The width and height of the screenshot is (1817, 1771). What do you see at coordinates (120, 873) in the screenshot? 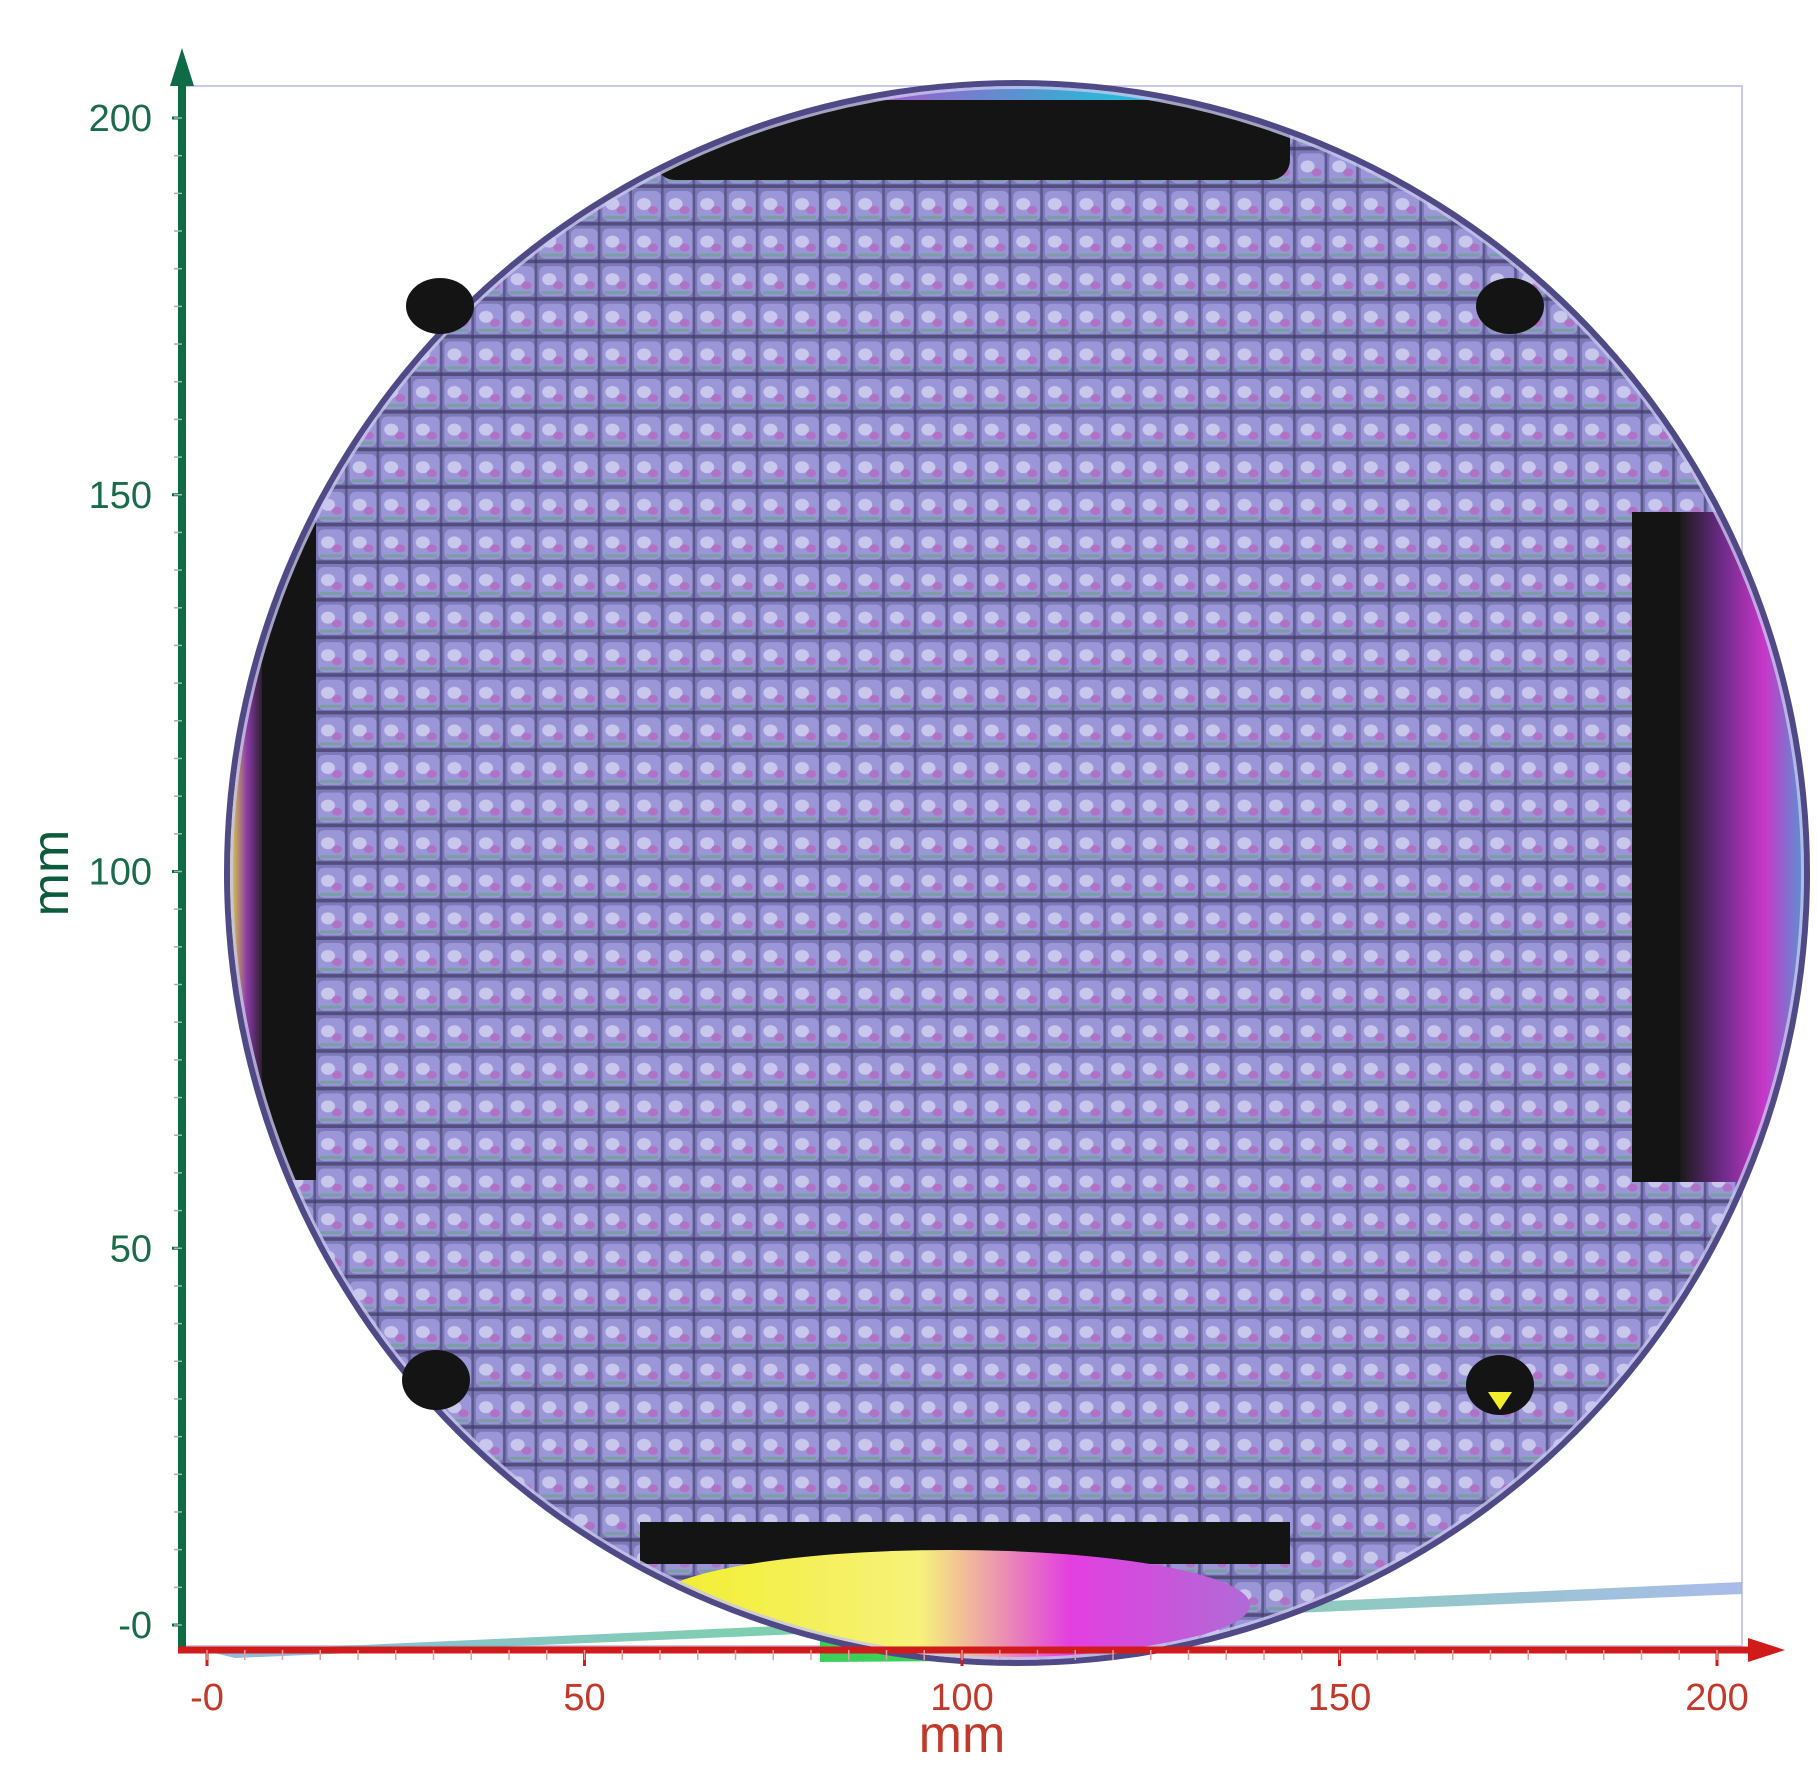
I see `y-tick-label: 100` at bounding box center [120, 873].